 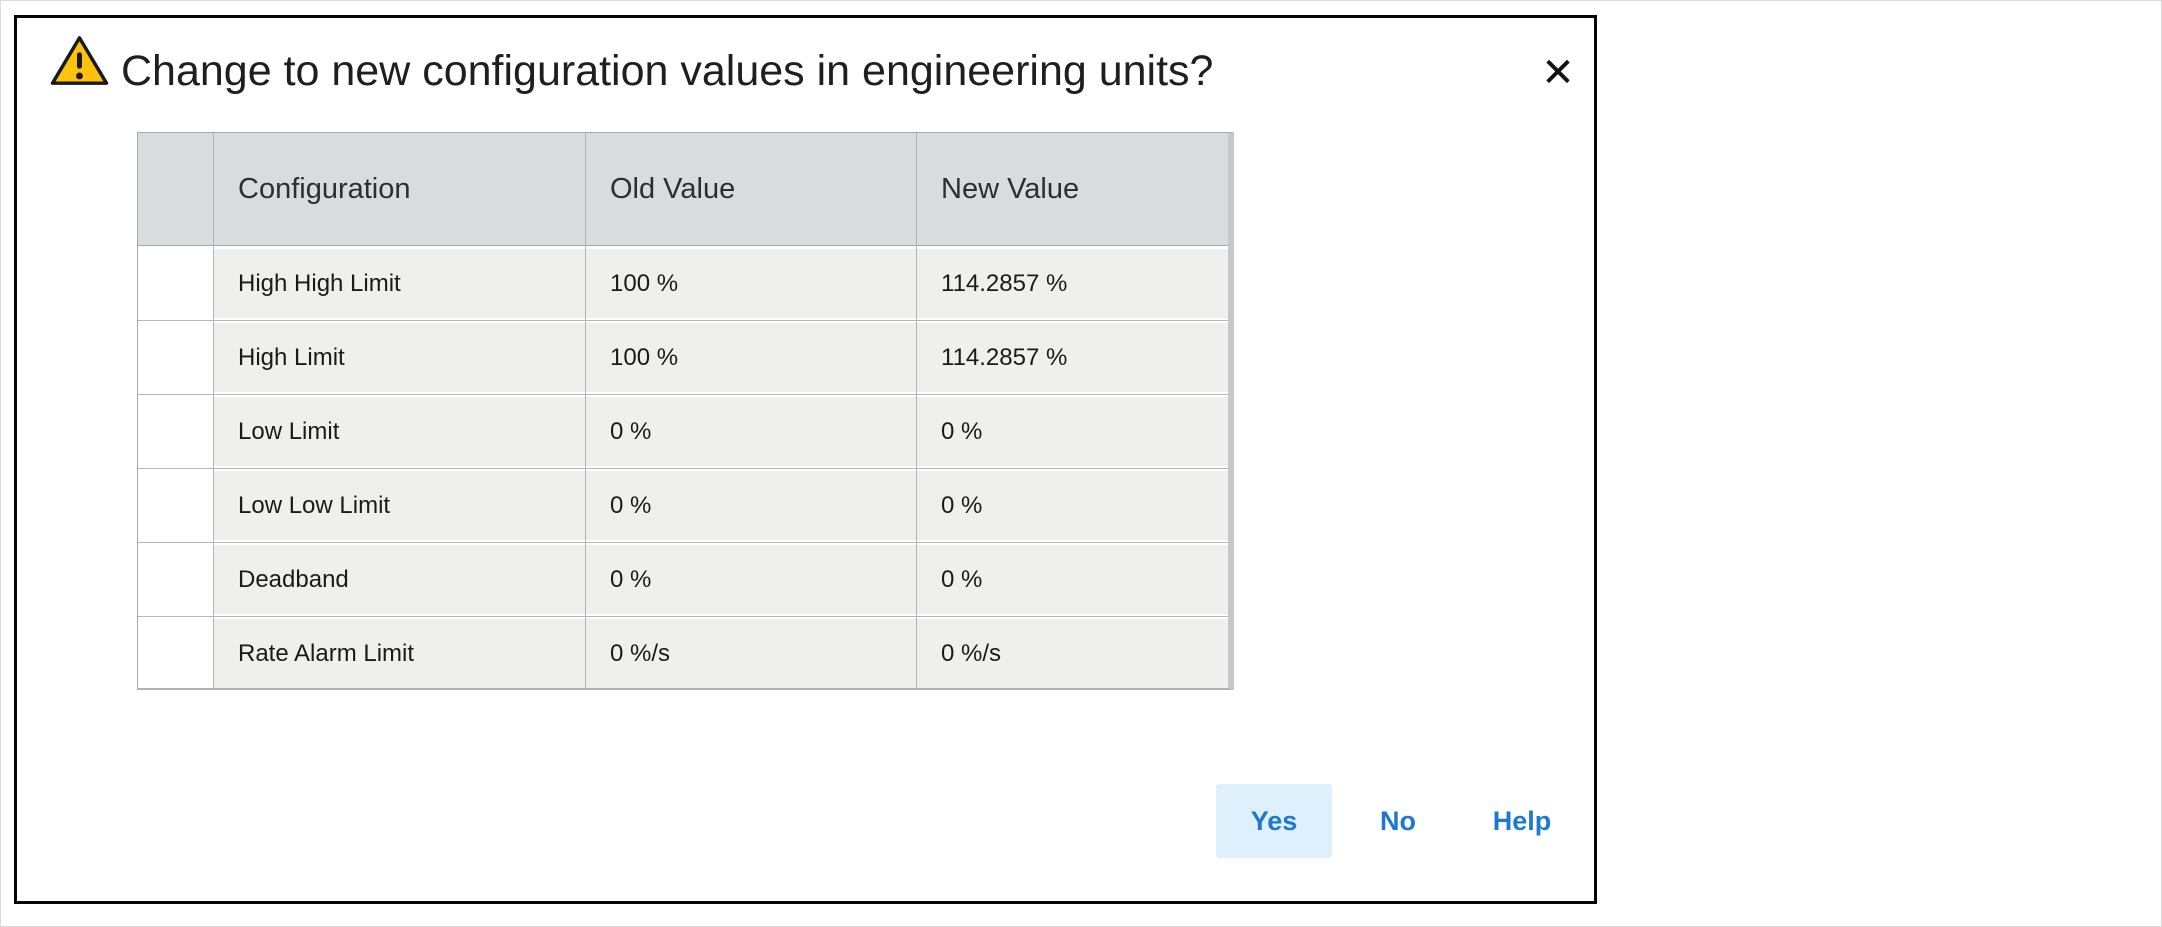 I want to click on table-header-row: Configuration Old Value New Value, so click(x=683, y=189).